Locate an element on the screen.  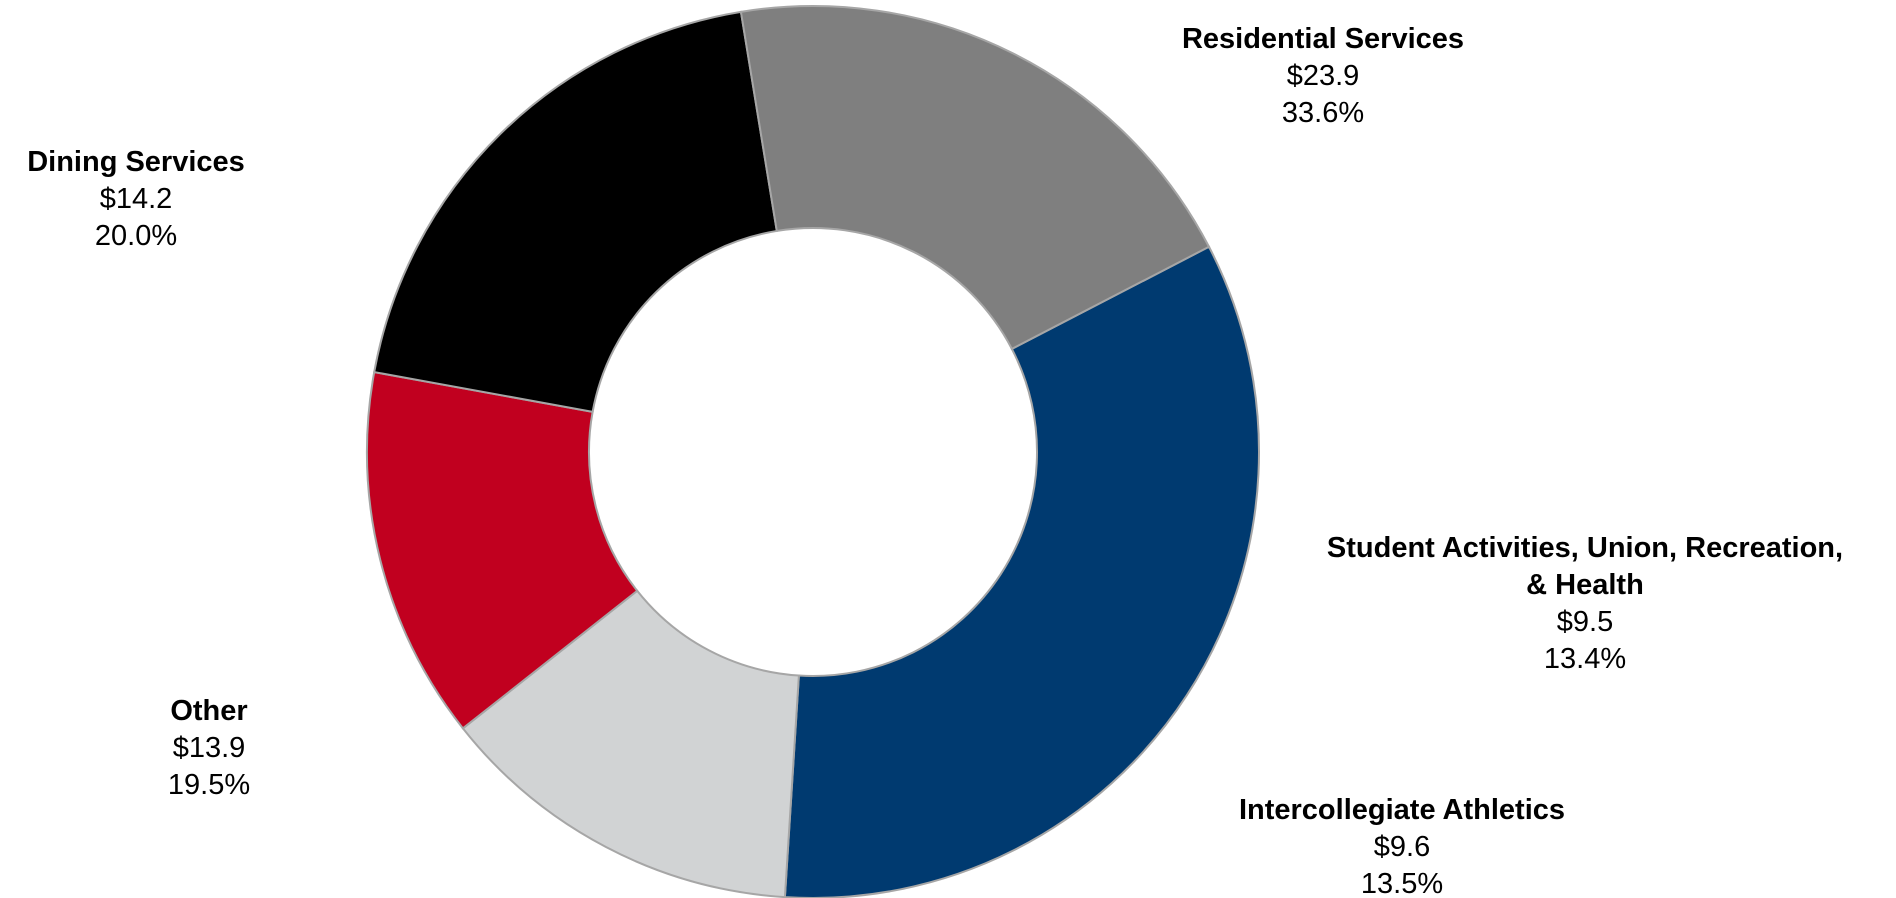
slice-value-label: $9.5 is located at coordinates (1585, 622).